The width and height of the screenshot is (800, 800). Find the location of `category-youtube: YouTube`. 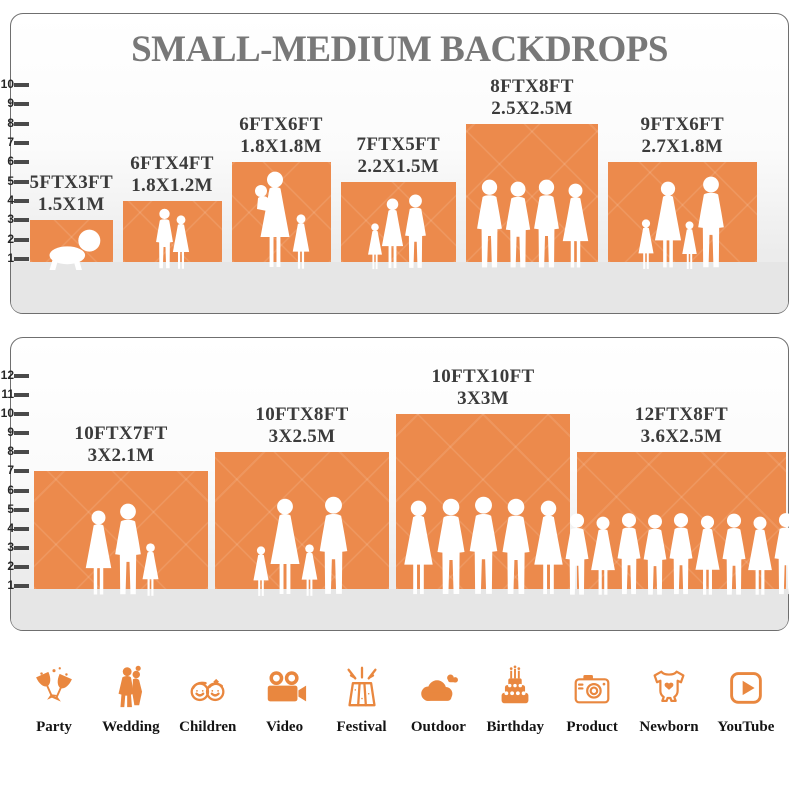

category-youtube: YouTube is located at coordinates (746, 700).